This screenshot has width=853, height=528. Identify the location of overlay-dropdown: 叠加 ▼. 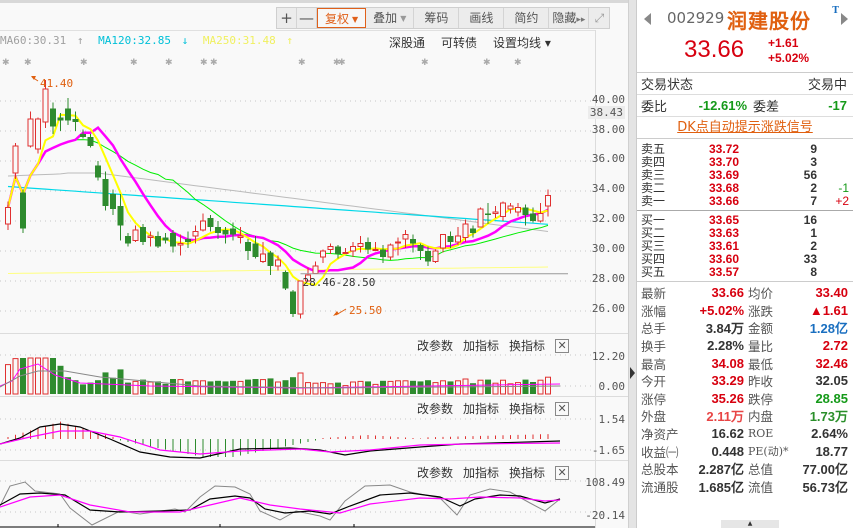
(390, 18).